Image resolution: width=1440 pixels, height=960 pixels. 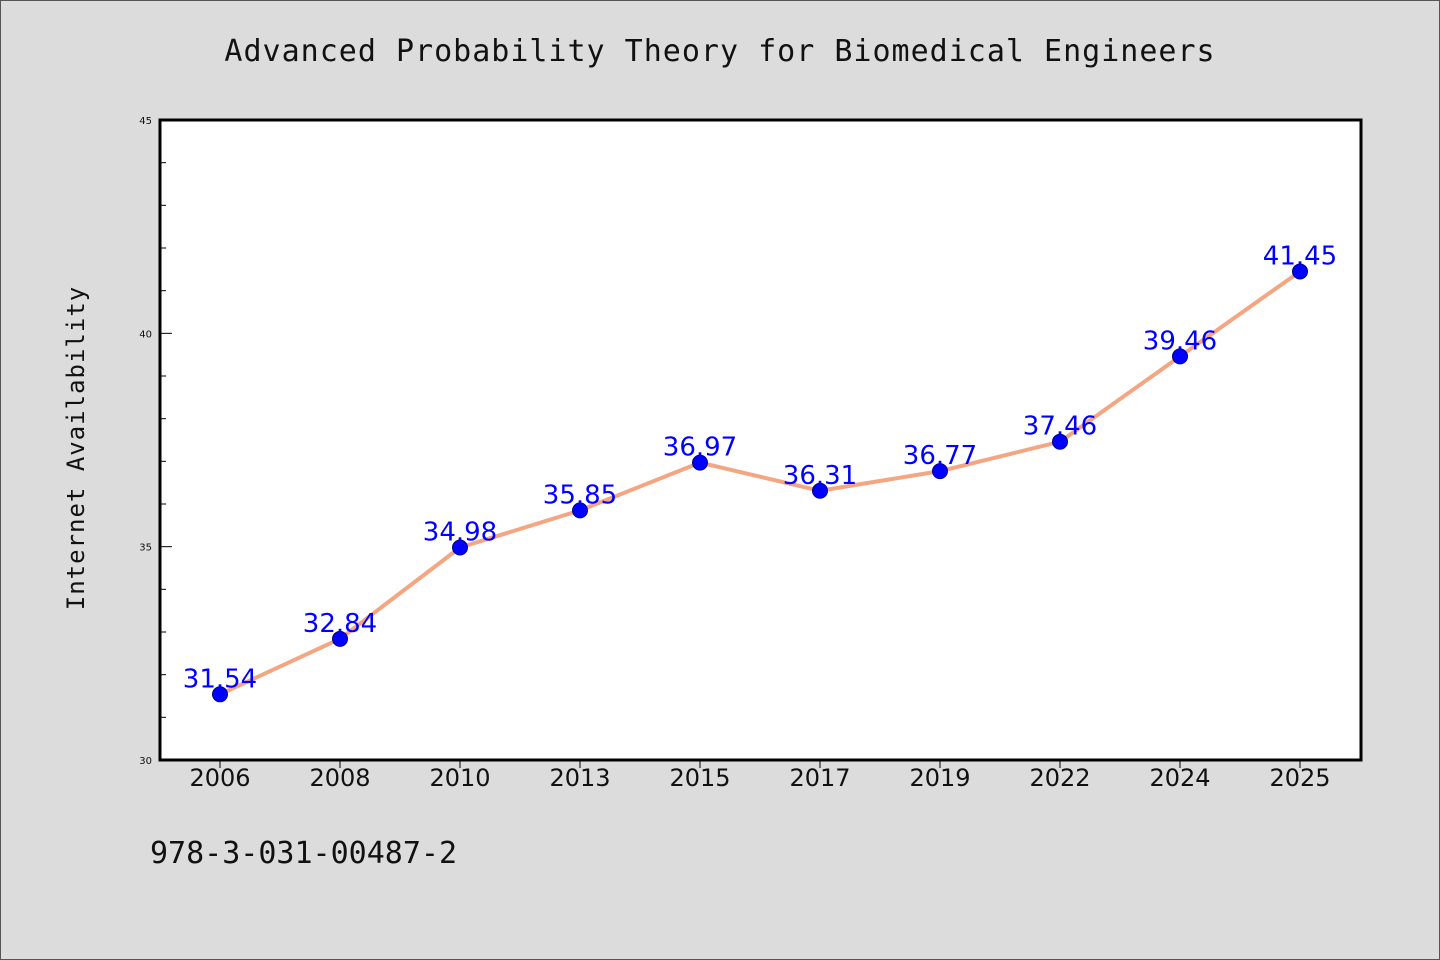 I want to click on data-label: 34.98, so click(x=460, y=533).